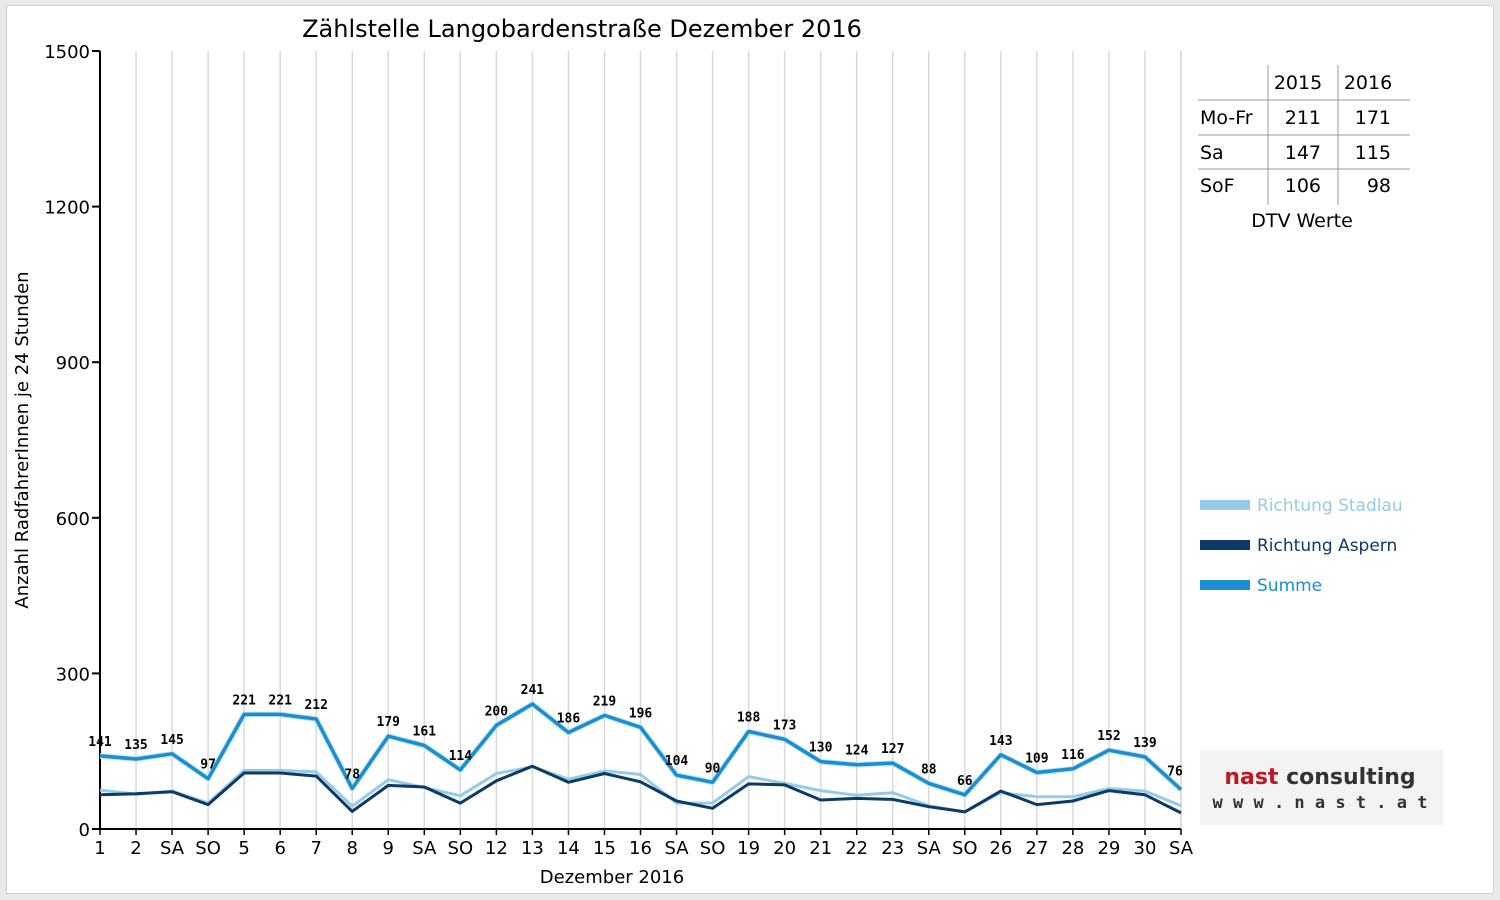 The image size is (1500, 900). Describe the element at coordinates (461, 756) in the screenshot. I see `data-label: 114` at that location.